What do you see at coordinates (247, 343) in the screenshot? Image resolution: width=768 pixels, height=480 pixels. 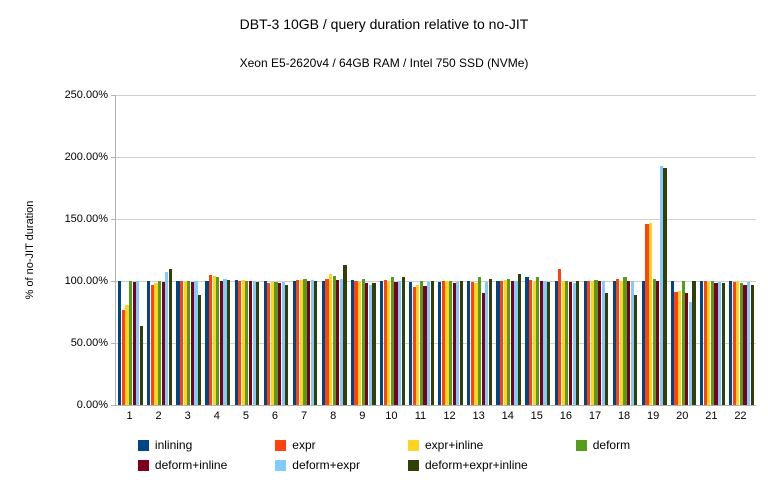 I see `bar-deform-q5` at bounding box center [247, 343].